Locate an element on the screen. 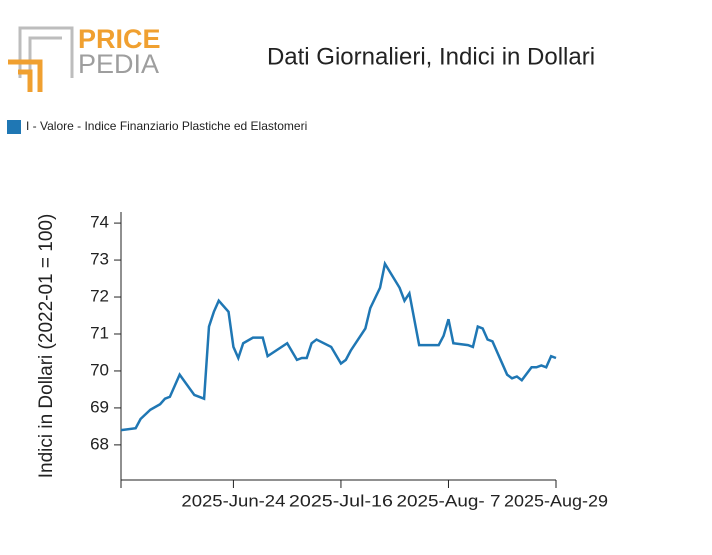  y-tick-label: 72 is located at coordinates (99, 296).